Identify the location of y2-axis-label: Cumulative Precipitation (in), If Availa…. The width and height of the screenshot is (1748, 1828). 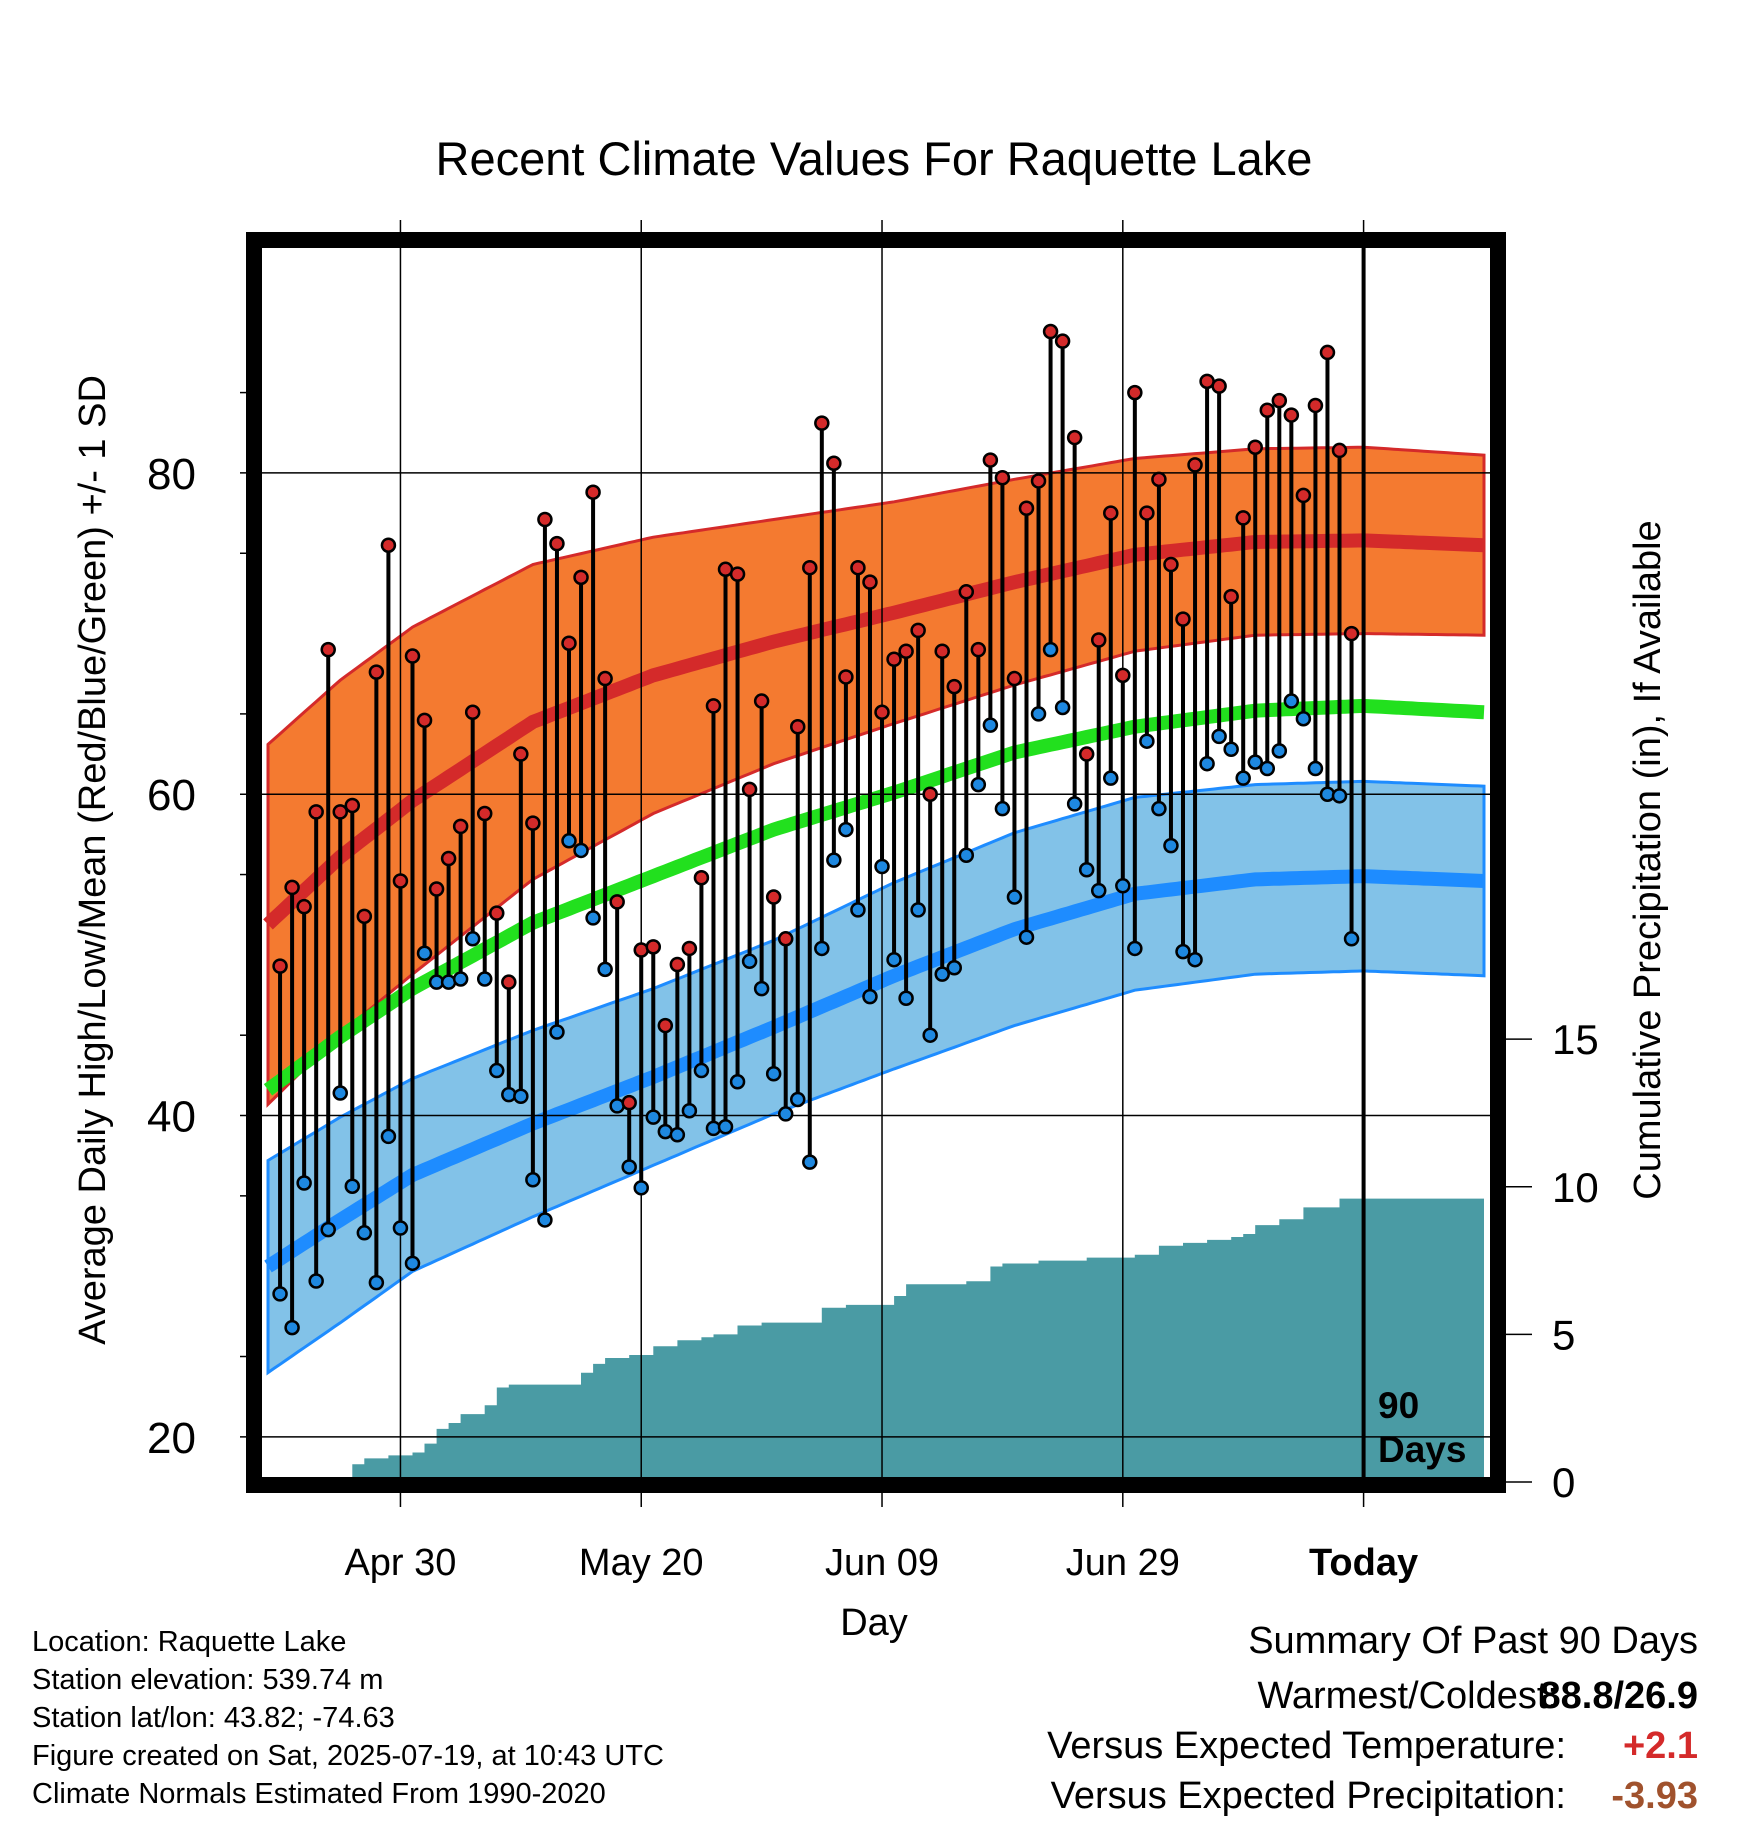
(1648, 859).